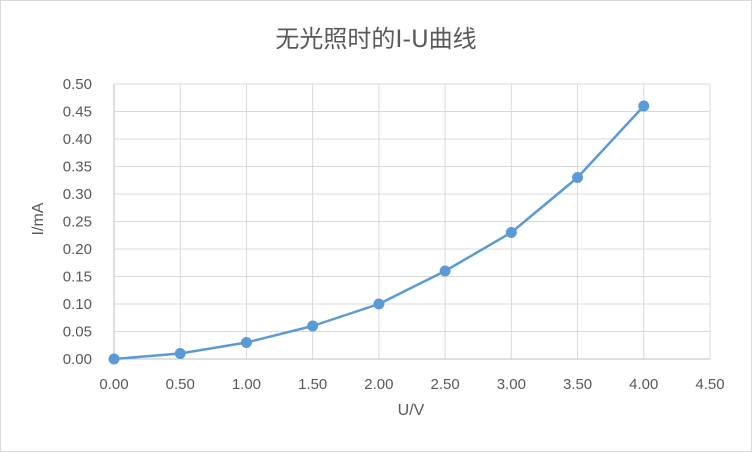 The width and height of the screenshot is (752, 452). What do you see at coordinates (38, 219) in the screenshot?
I see `y-axis-title: I/mA` at bounding box center [38, 219].